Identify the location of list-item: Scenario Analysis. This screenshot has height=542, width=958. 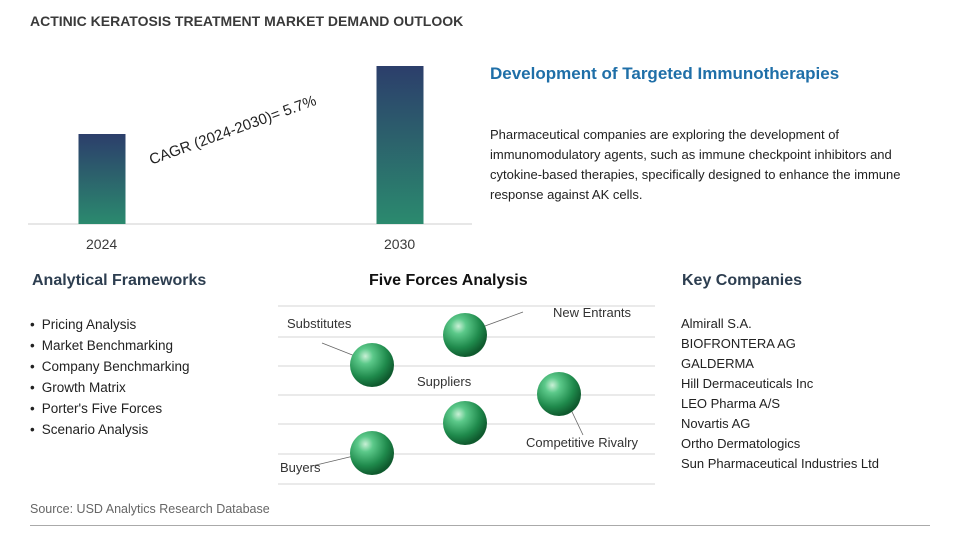
(110, 429).